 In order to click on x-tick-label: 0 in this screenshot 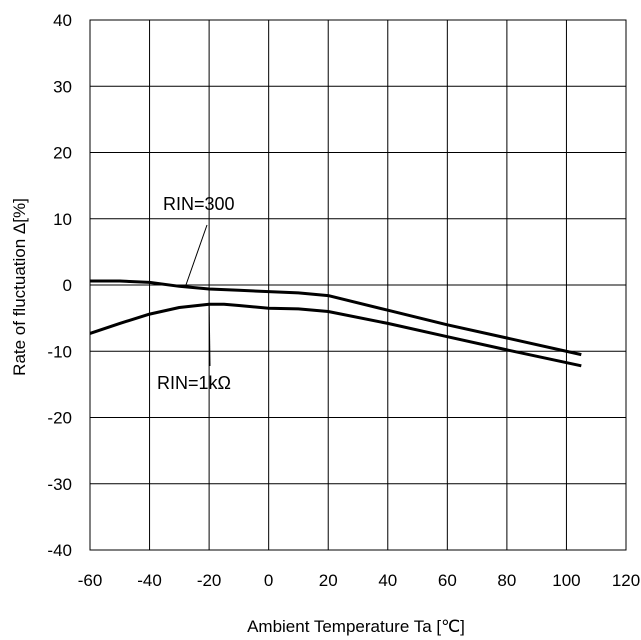, I will do `click(268, 580)`.